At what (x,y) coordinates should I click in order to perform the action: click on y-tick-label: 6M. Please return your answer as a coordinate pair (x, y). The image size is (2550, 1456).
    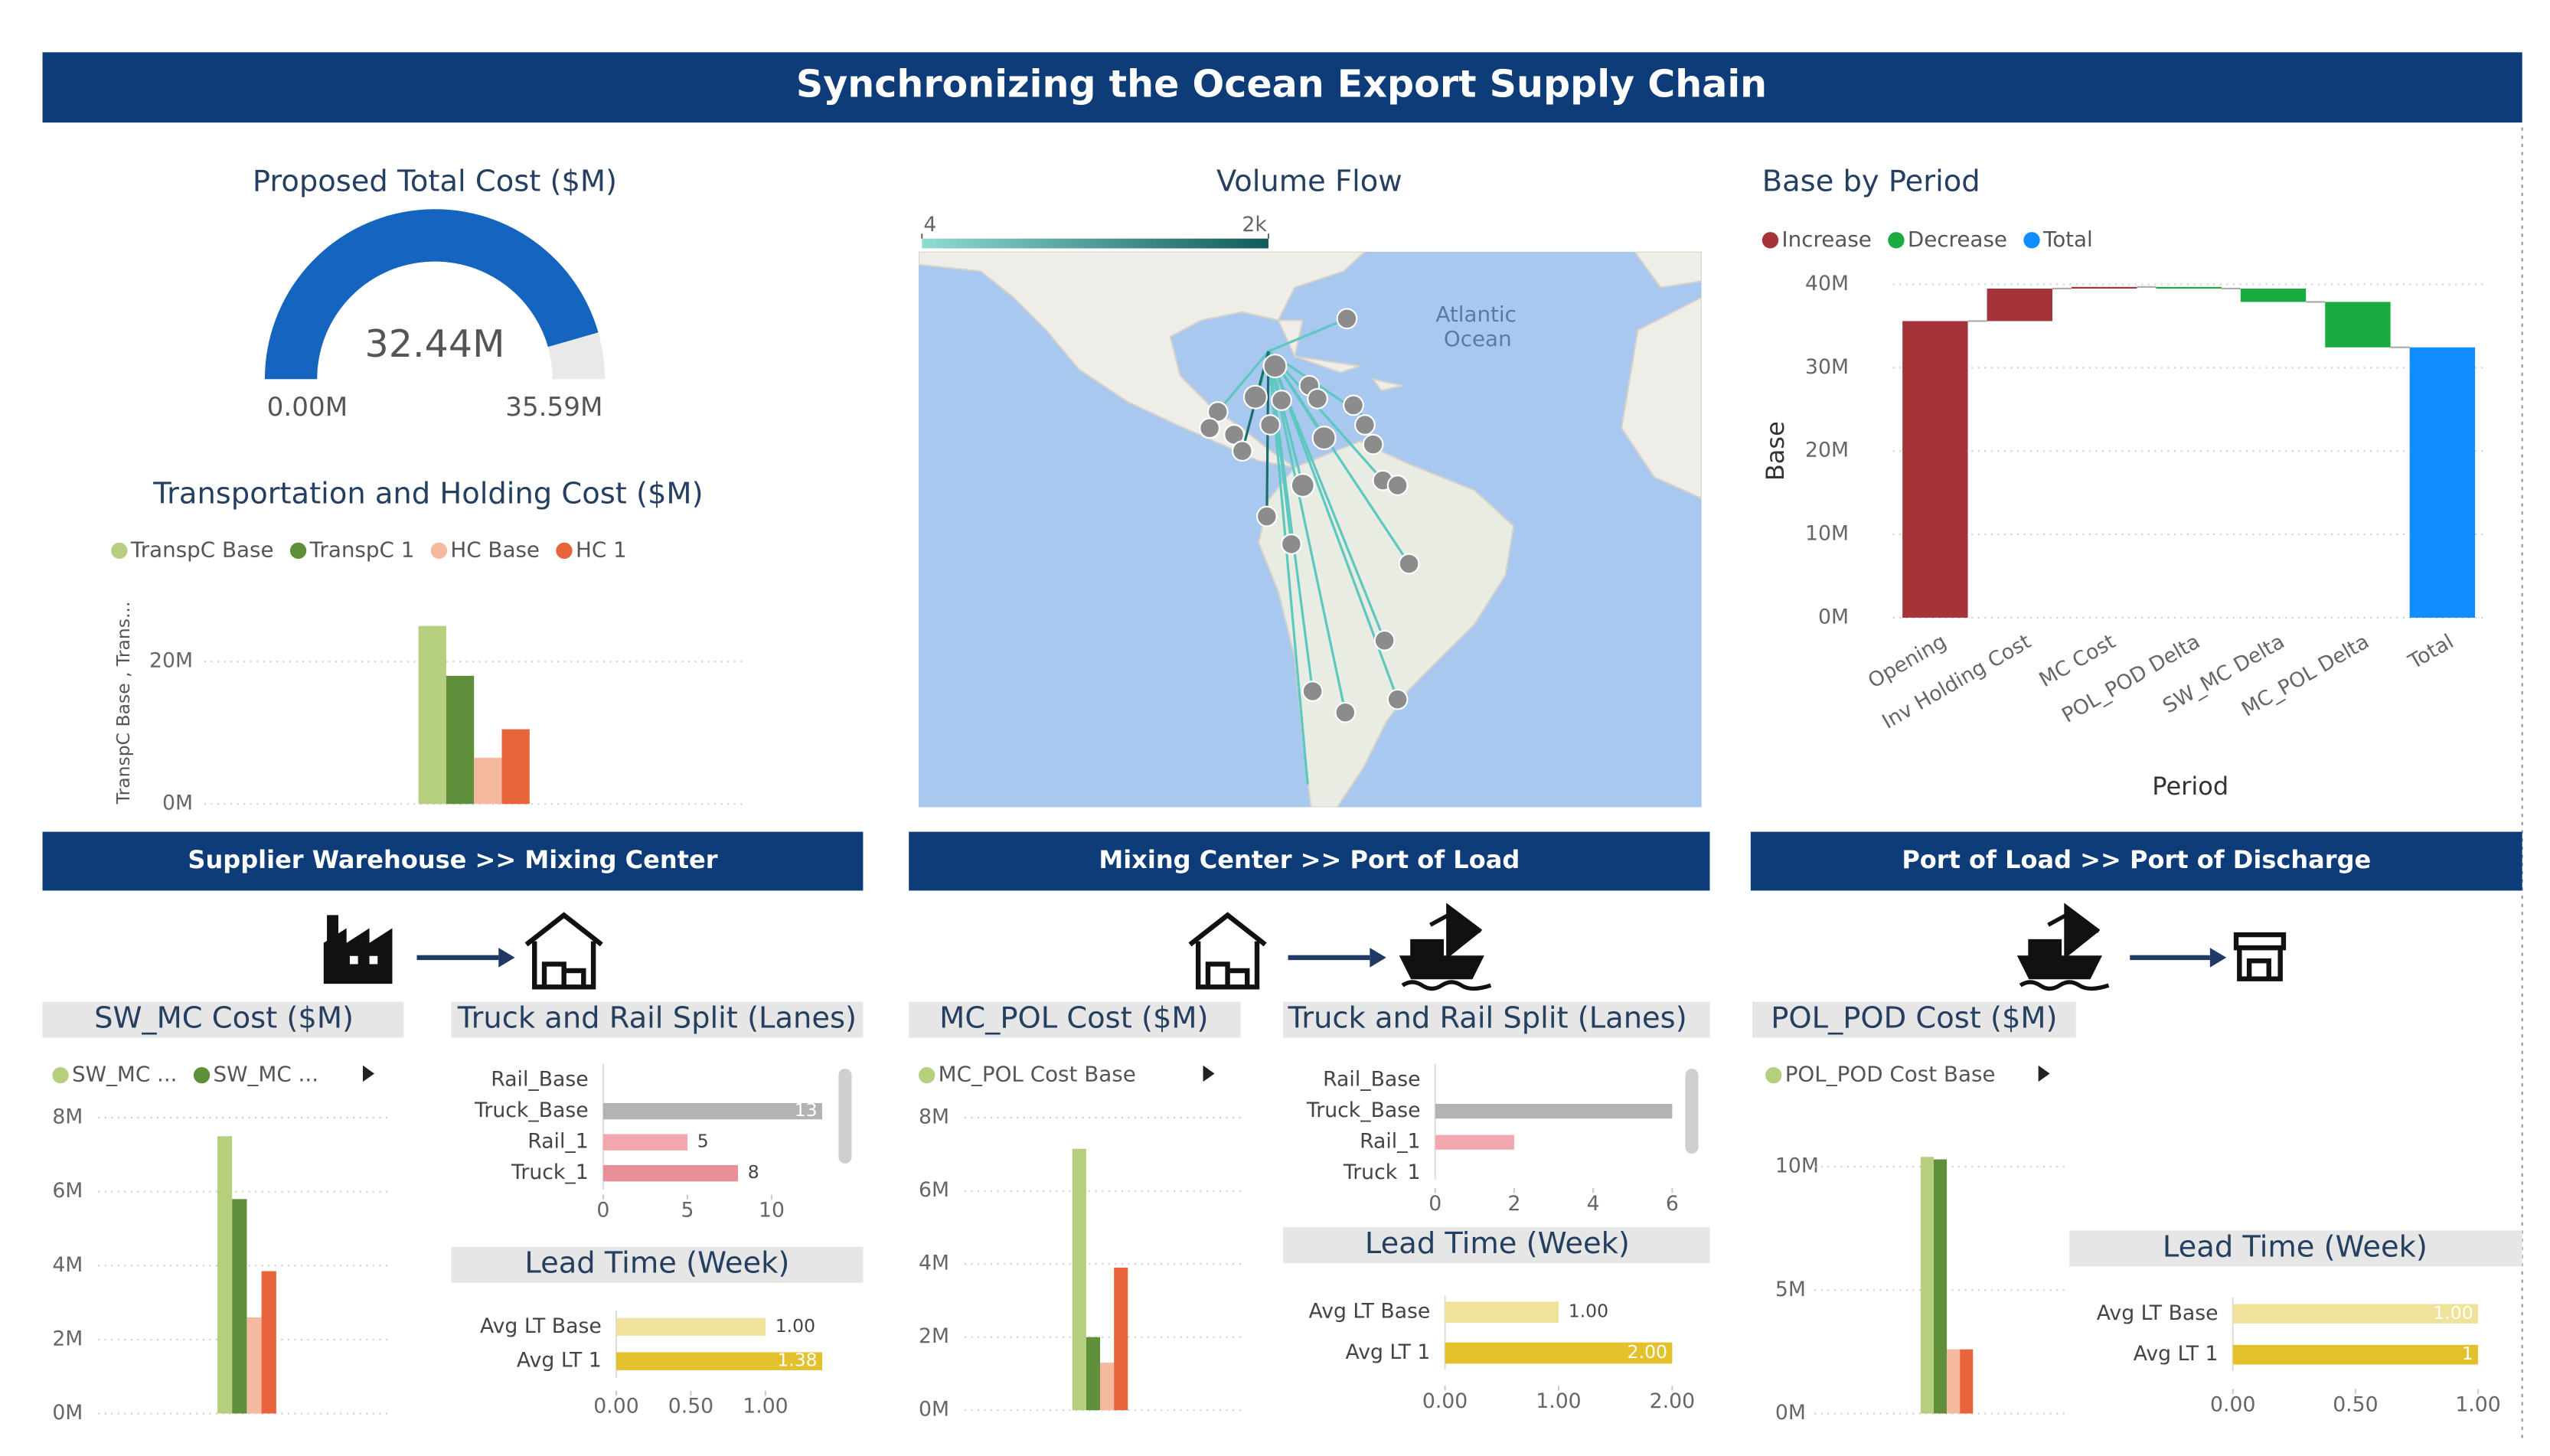
    Looking at the image, I should click on (934, 1190).